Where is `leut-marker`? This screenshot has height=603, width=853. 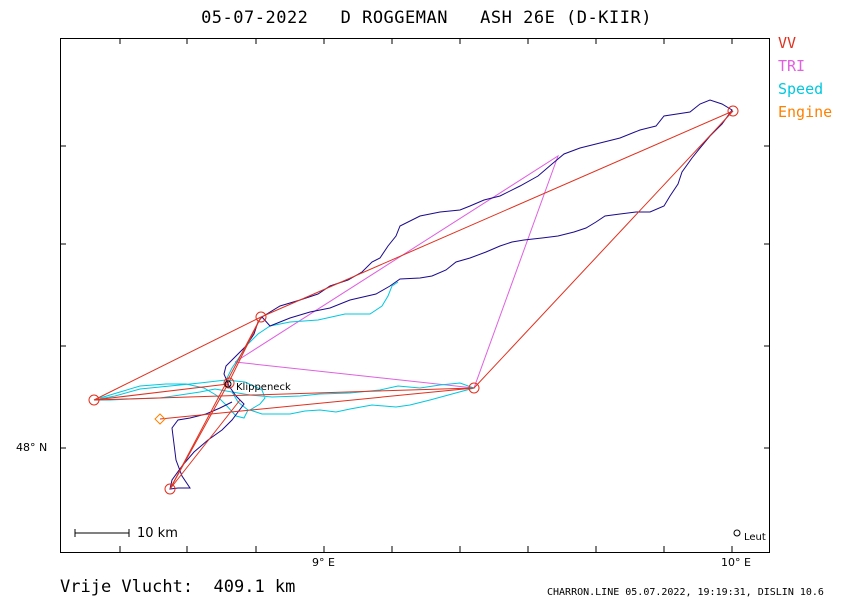 leut-marker is located at coordinates (737, 533).